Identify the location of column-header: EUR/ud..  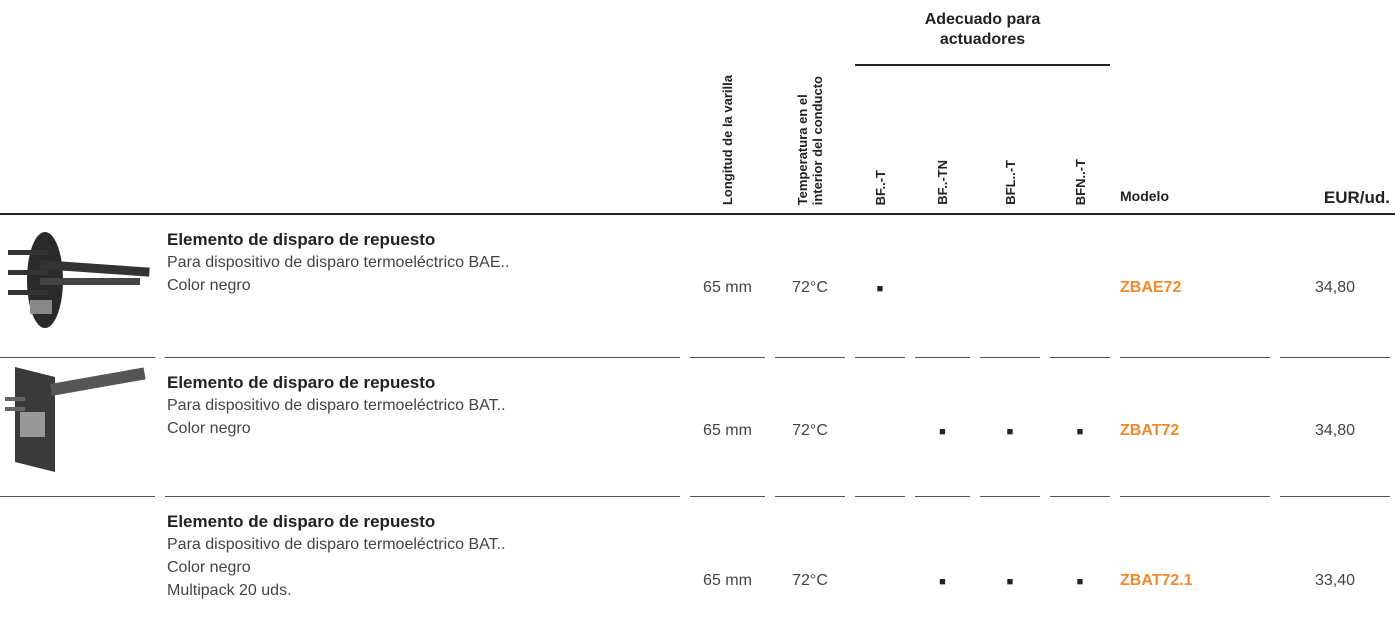
(1356, 197).